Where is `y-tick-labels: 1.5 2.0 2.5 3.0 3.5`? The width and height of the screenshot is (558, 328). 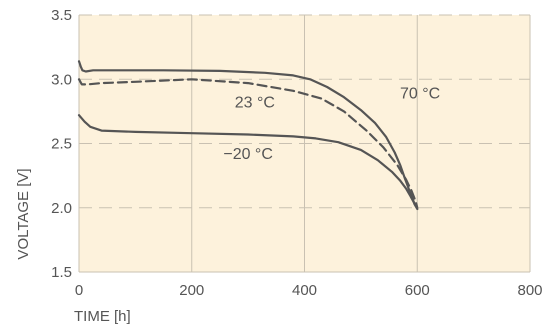 y-tick-labels: 1.5 2.0 2.5 3.0 3.5 is located at coordinates (61, 144).